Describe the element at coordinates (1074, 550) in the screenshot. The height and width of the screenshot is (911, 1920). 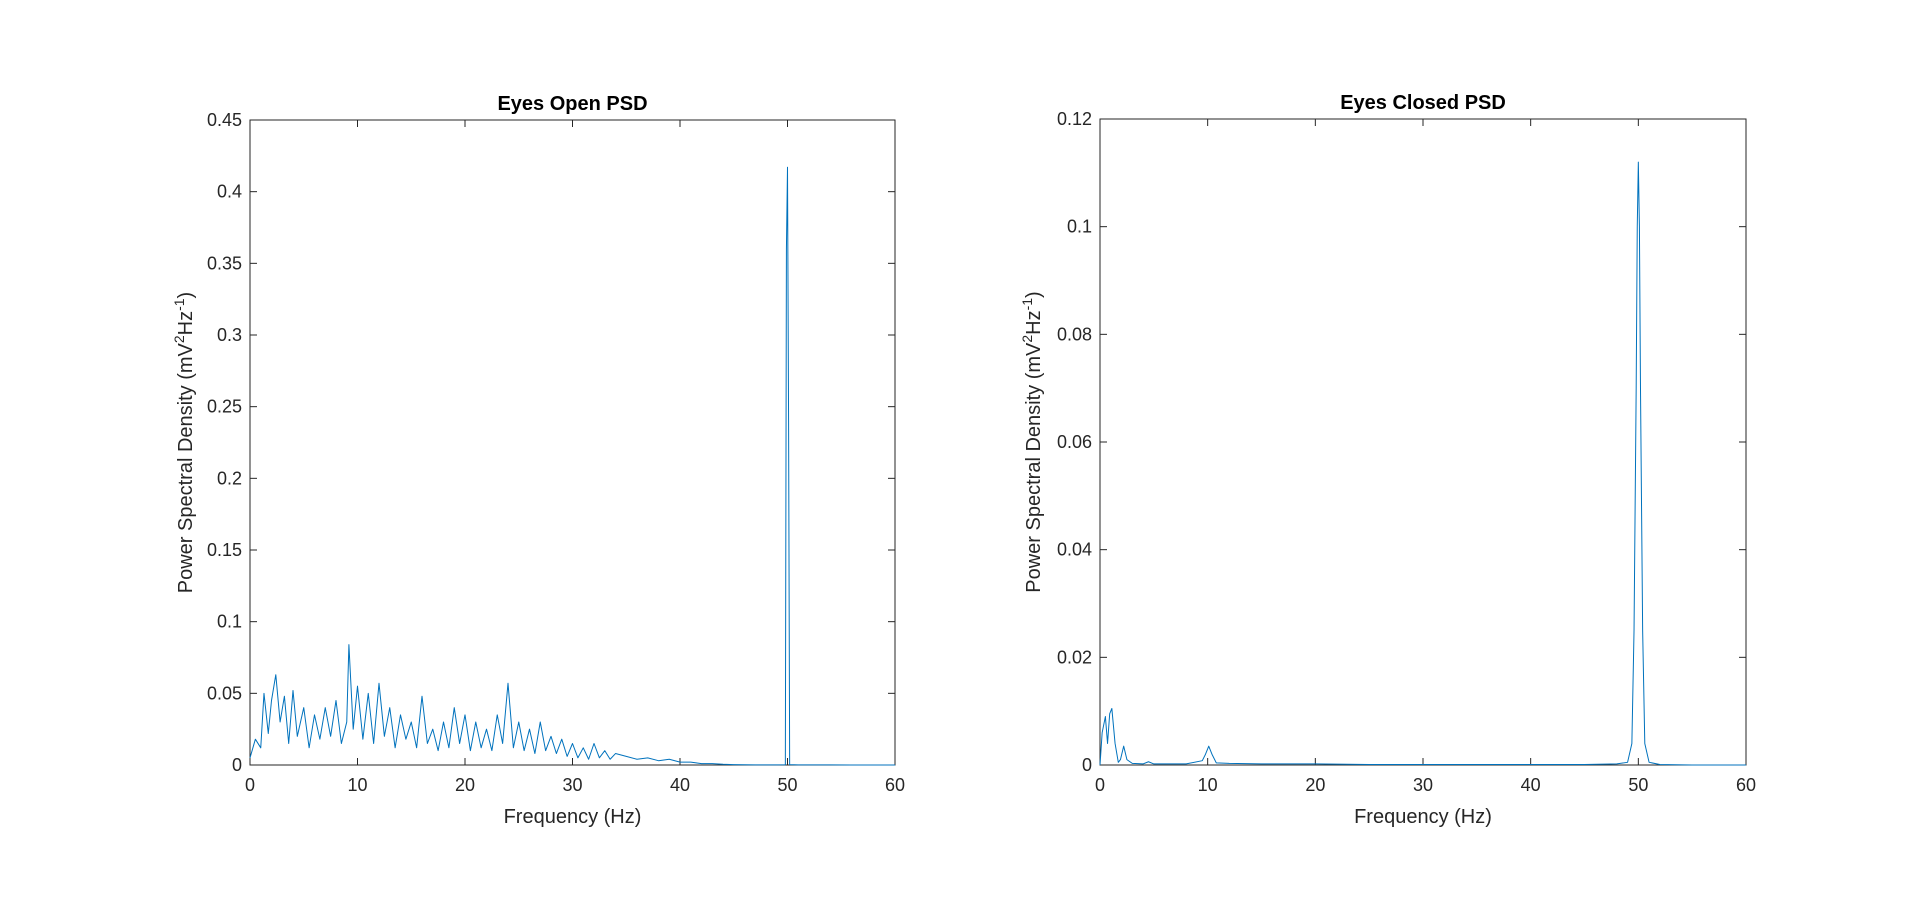
I see `eyes-closed-y-tick-label: 0.04` at that location.